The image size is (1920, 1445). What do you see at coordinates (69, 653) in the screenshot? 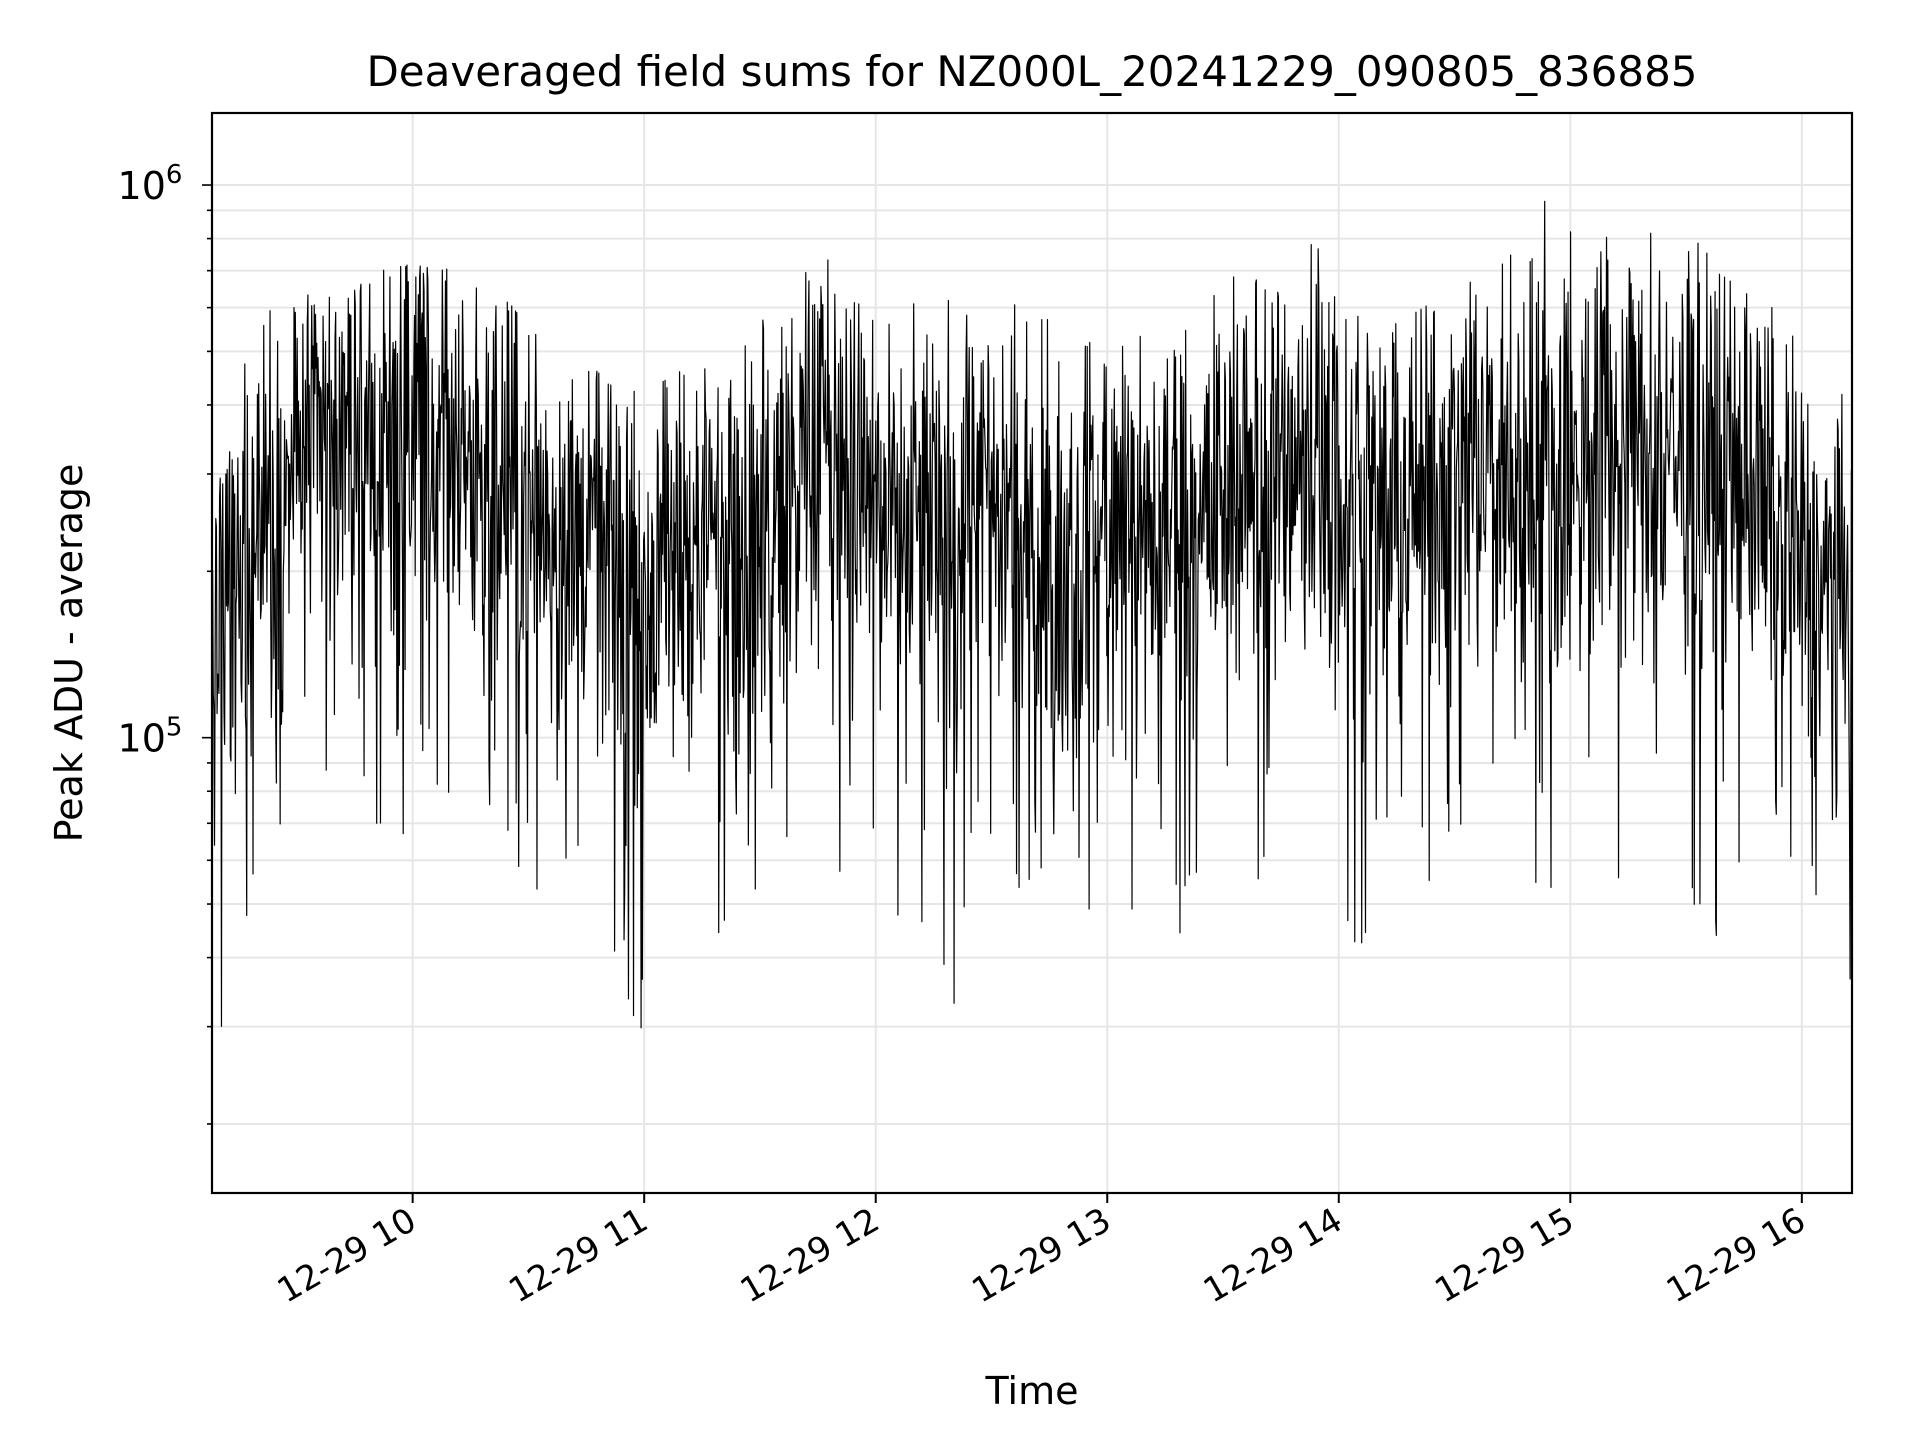
I see `y-axis-label: Peak ADU - average` at bounding box center [69, 653].